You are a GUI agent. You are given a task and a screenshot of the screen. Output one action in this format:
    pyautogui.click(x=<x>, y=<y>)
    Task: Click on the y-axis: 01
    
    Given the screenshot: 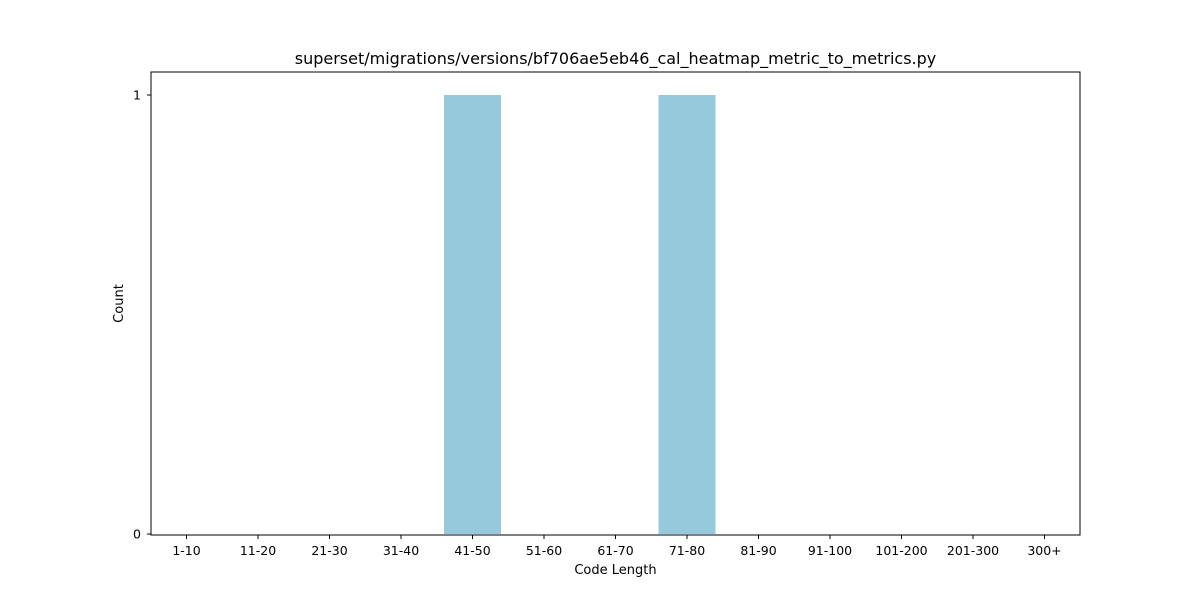 What is the action you would take?
    pyautogui.click(x=142, y=315)
    